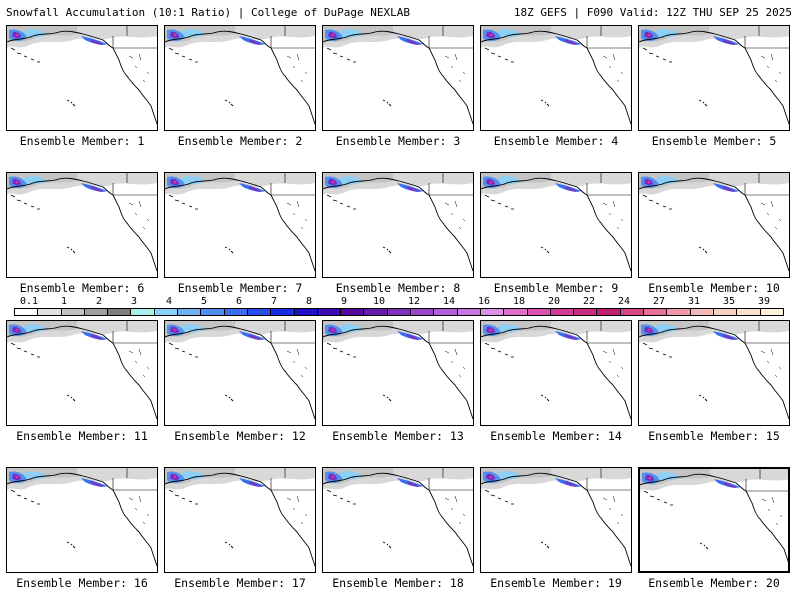 This screenshot has height=600, width=800. What do you see at coordinates (399, 308) in the screenshot?
I see `colorbar: 0.1 1 2 3 4 5 6 7 8 9 10 12 14 16 18 20 22 24 27 31 35 39` at bounding box center [399, 308].